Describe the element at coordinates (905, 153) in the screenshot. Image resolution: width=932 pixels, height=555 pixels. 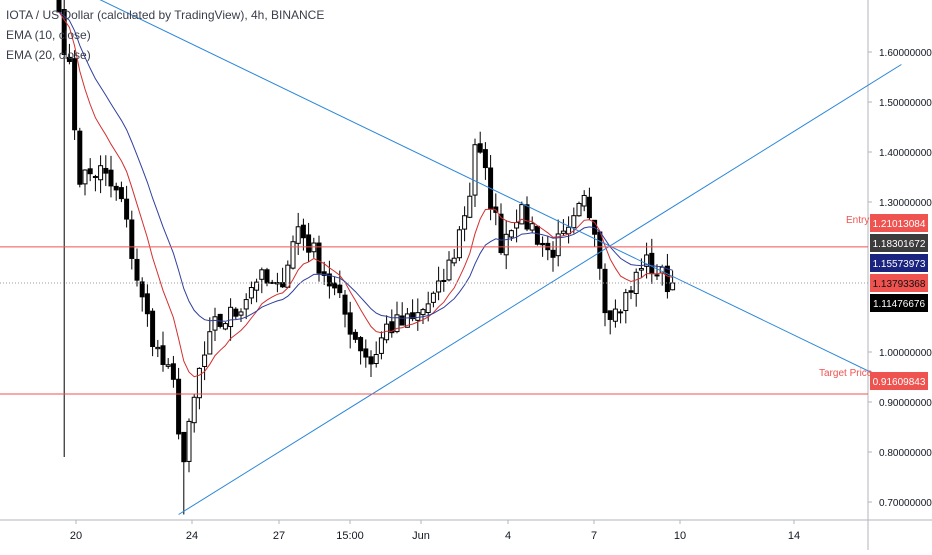
I see `y-tick-label: 1.40000000` at that location.